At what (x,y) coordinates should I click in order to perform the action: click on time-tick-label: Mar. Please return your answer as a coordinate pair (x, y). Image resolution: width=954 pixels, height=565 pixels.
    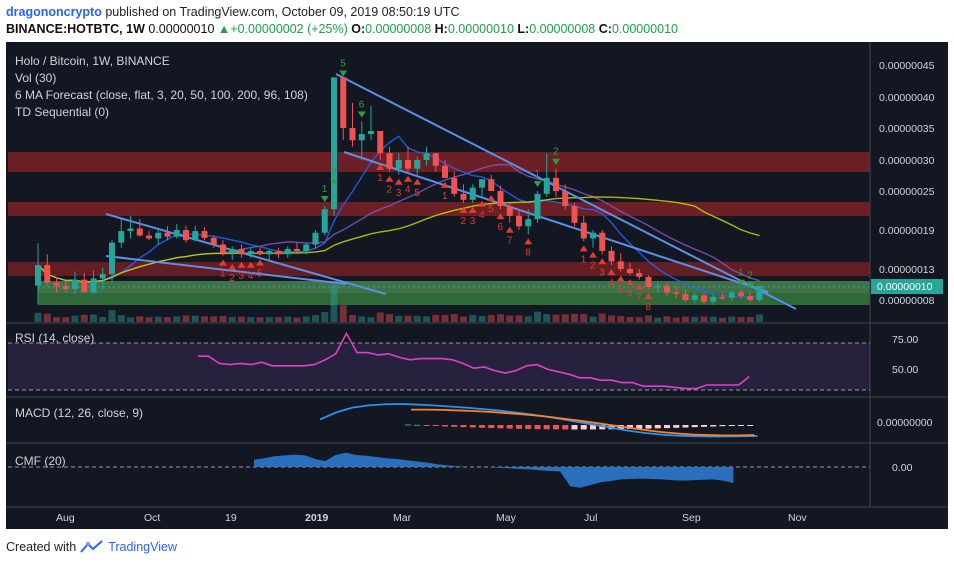
    Looking at the image, I should click on (402, 518).